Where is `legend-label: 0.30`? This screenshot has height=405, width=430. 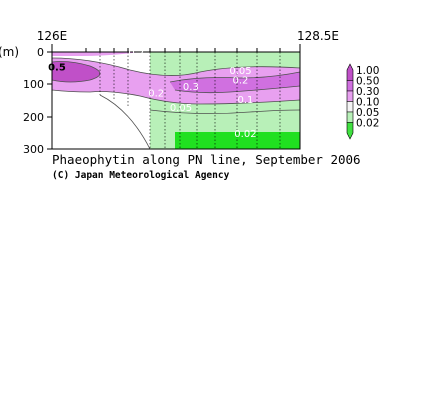
legend-label: 0.30 is located at coordinates (367, 92).